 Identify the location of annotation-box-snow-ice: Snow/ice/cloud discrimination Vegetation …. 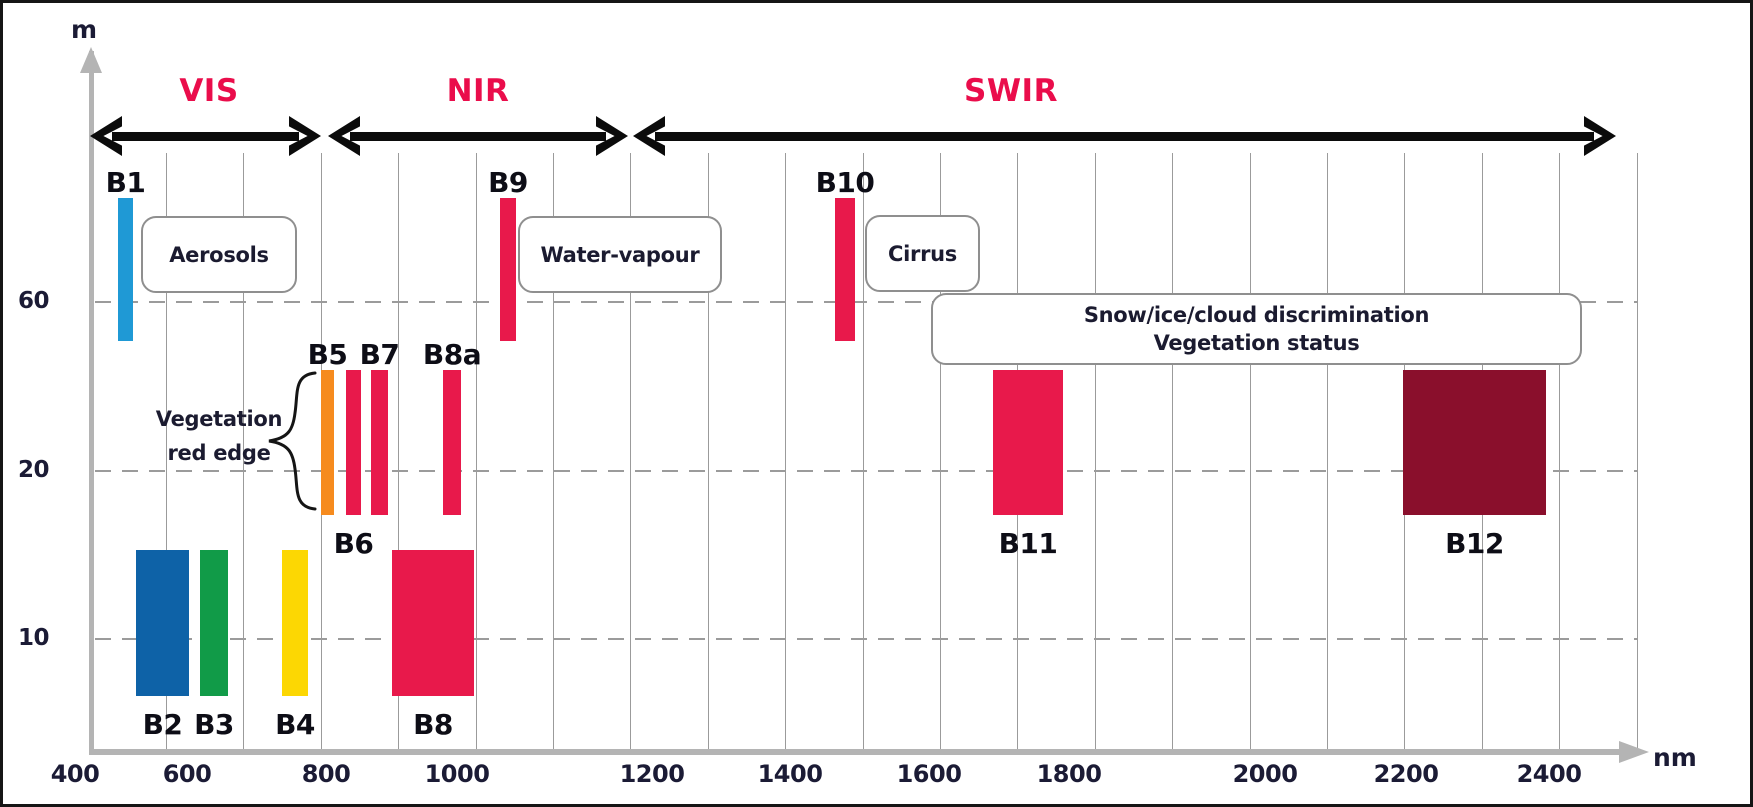
(1256, 329).